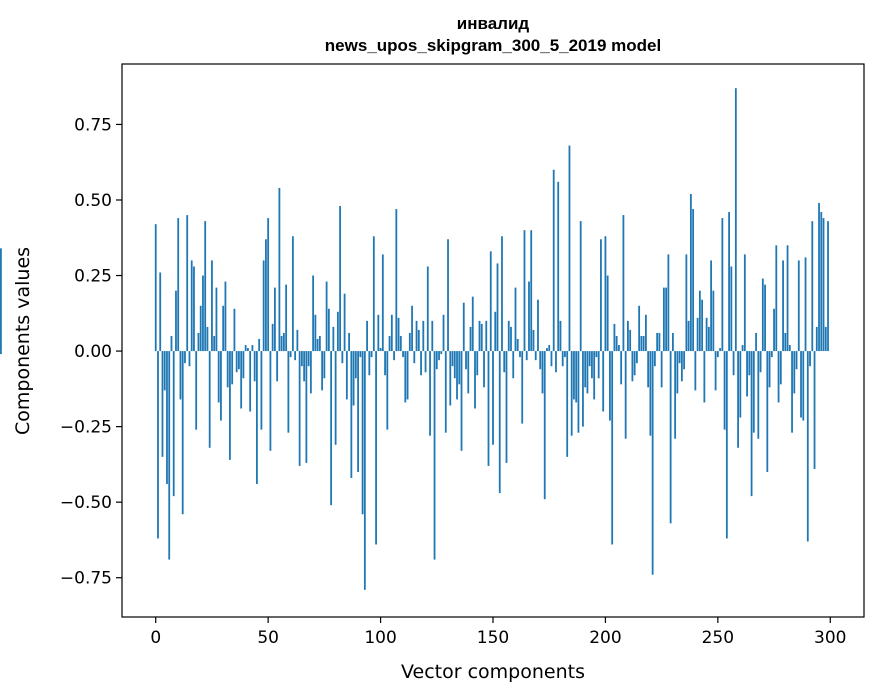  What do you see at coordinates (23, 341) in the screenshot?
I see `y-axis-label: Components values` at bounding box center [23, 341].